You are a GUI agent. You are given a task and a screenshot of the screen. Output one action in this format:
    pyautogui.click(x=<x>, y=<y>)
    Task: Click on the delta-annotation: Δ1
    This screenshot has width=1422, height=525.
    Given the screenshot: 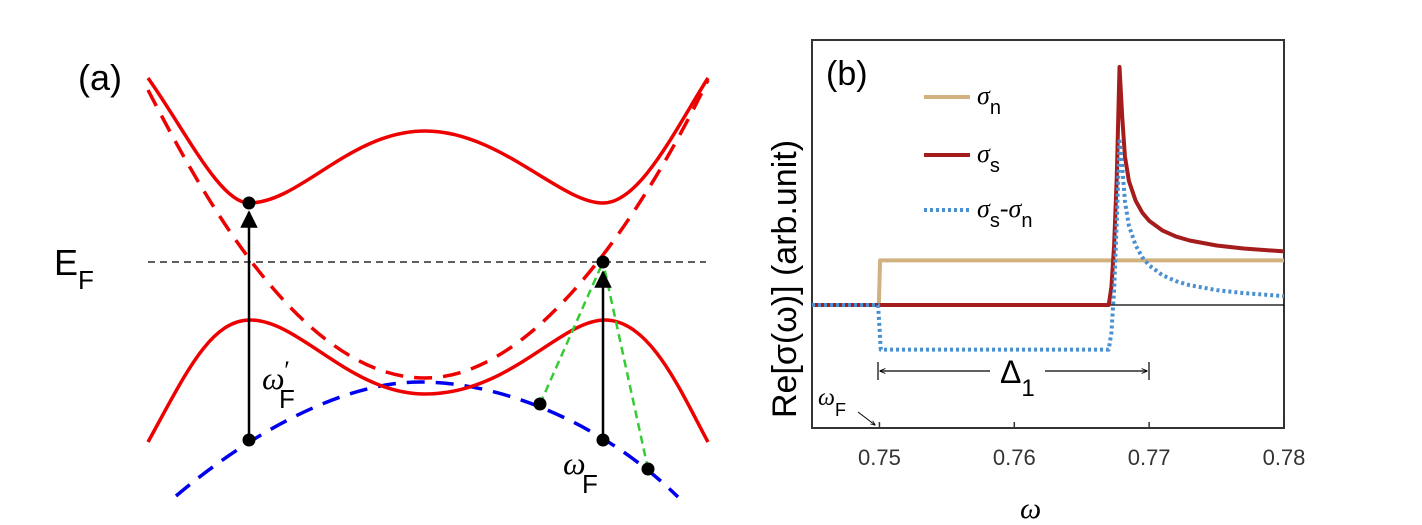 What is the action you would take?
    pyautogui.click(x=1013, y=378)
    